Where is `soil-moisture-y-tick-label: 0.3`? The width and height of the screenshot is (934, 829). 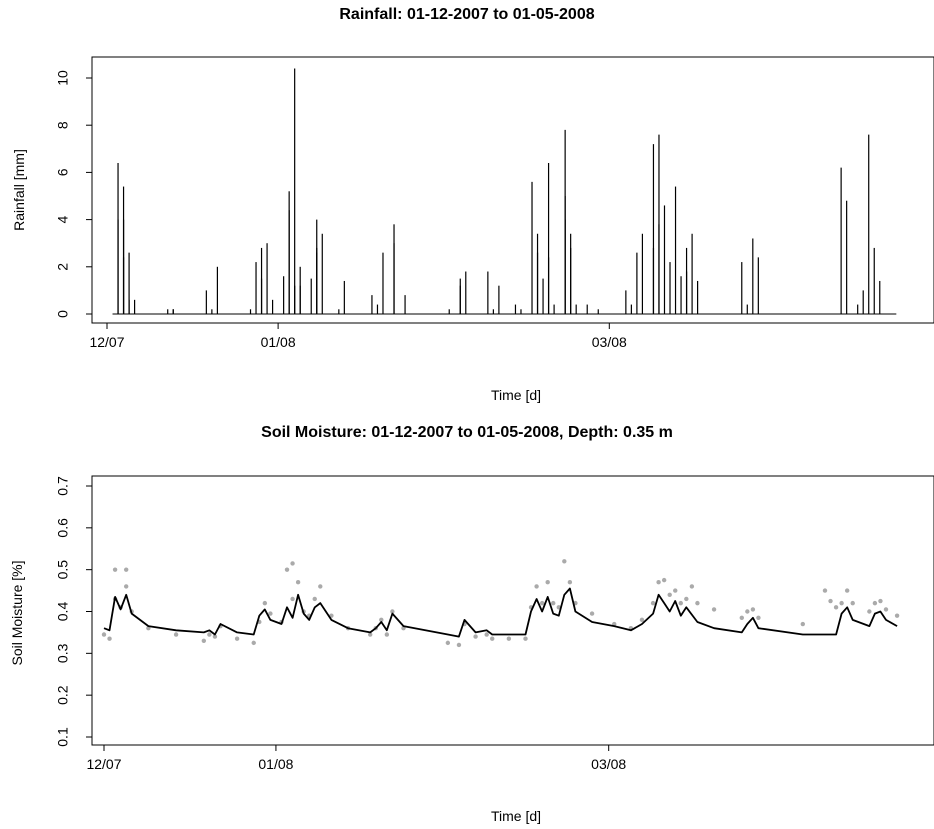 soil-moisture-y-tick-label: 0.3 is located at coordinates (63, 653).